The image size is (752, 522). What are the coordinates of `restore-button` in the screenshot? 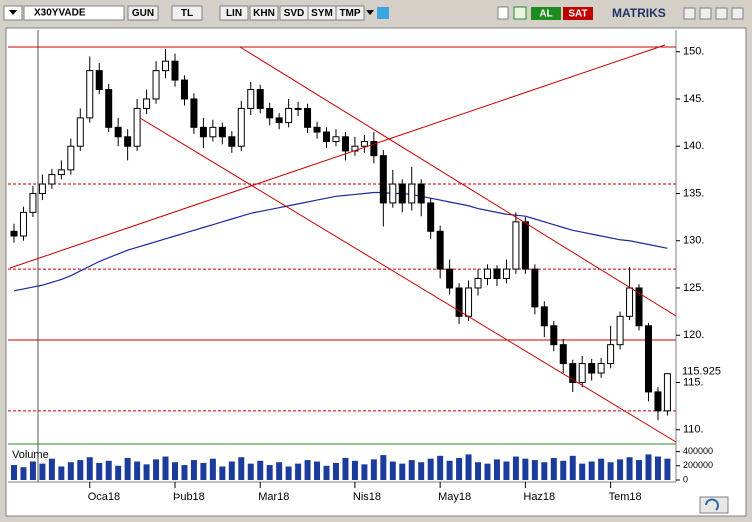 It's located at (721, 13).